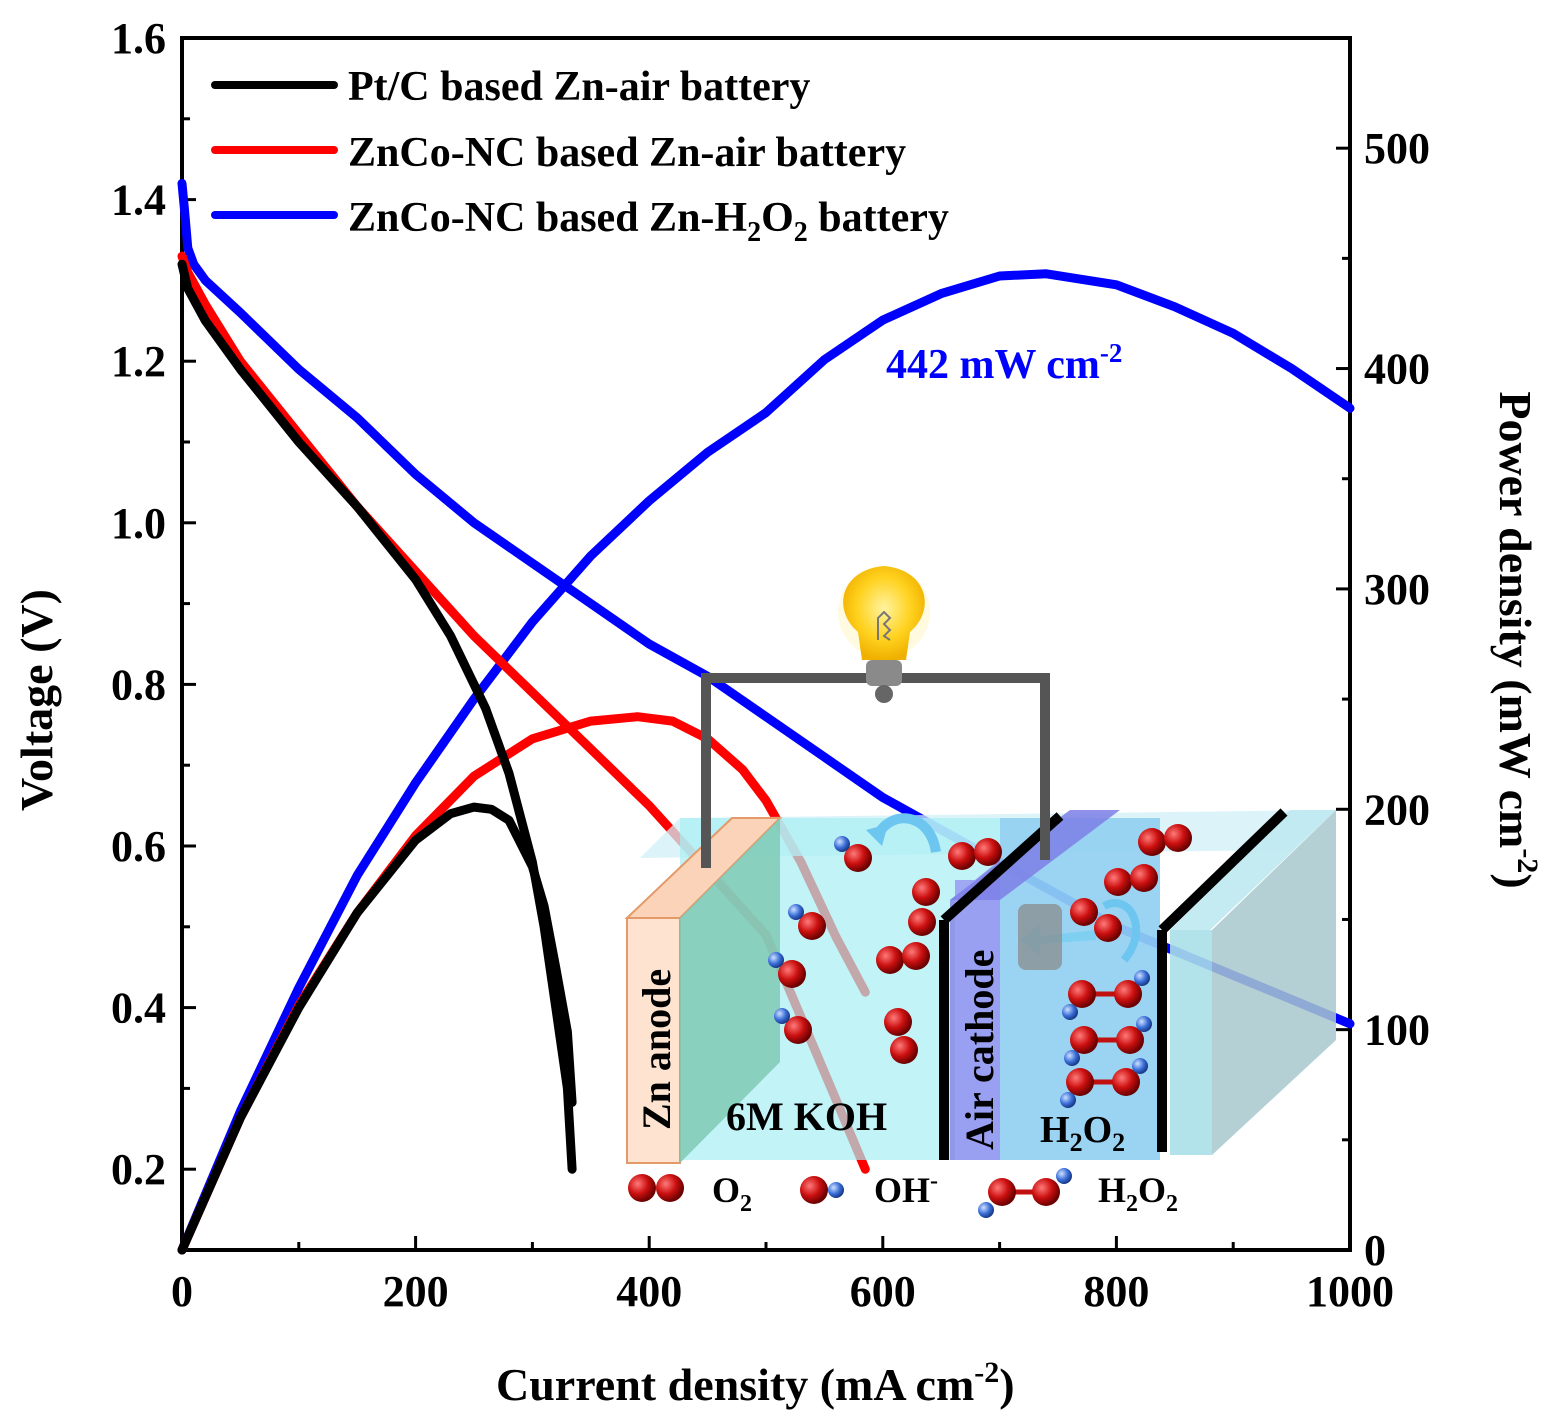 This screenshot has width=1556, height=1418. What do you see at coordinates (1397, 809) in the screenshot?
I see `y2-tick-label: 200` at bounding box center [1397, 809].